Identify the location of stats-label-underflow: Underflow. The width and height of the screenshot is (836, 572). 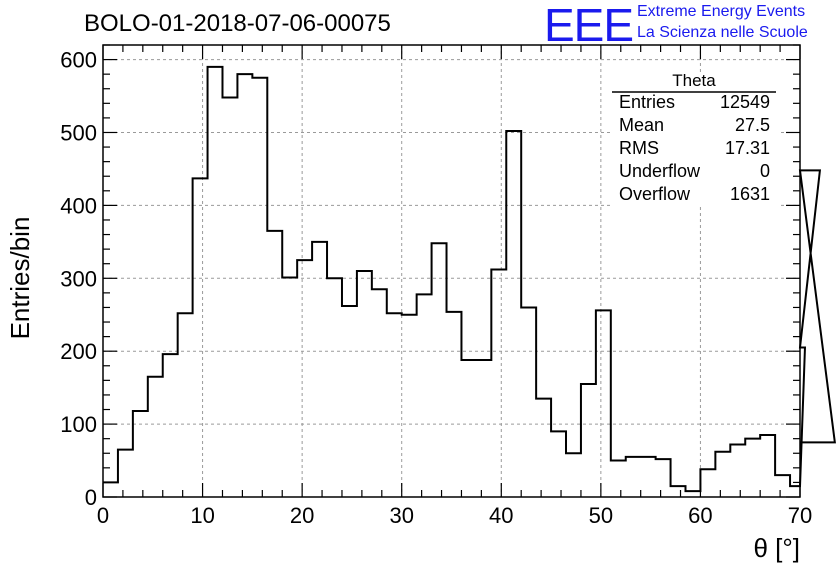
(660, 171).